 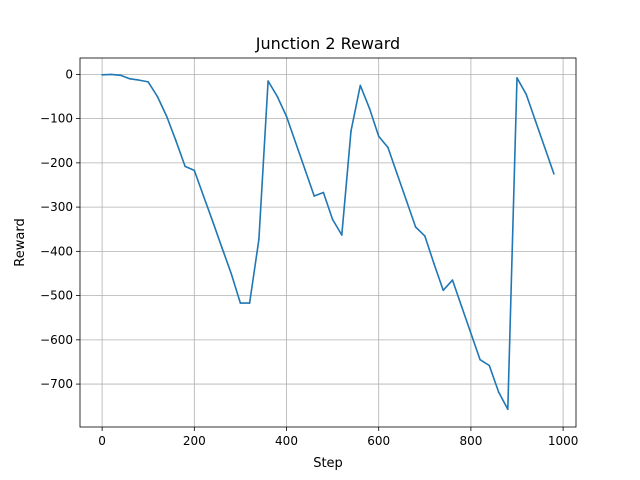 I want to click on y-axis-label: Reward, so click(x=20, y=242).